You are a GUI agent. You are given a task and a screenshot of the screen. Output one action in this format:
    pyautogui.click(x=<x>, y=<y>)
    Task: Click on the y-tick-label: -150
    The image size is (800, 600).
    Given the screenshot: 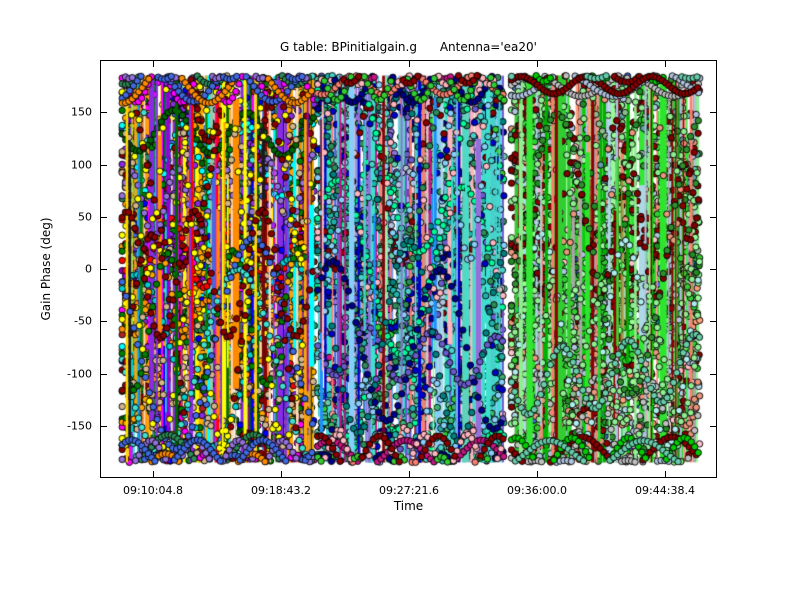 What is the action you would take?
    pyautogui.click(x=79, y=426)
    